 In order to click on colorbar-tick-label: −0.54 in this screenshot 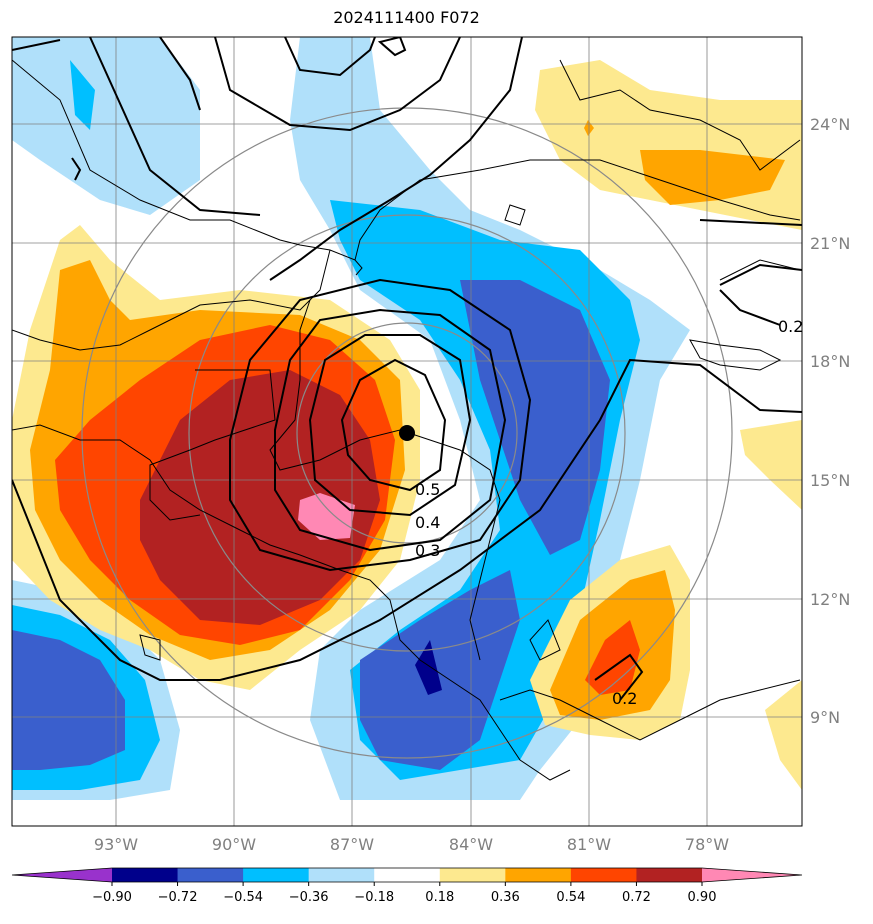, I will do `click(243, 897)`.